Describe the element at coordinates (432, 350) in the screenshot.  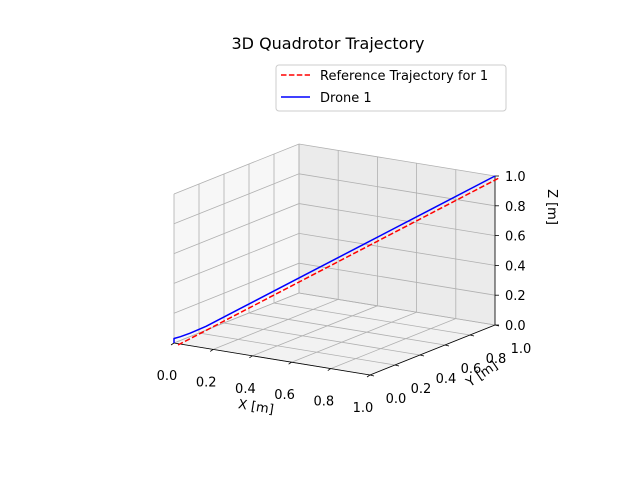
I see `y-axis-line` at that location.